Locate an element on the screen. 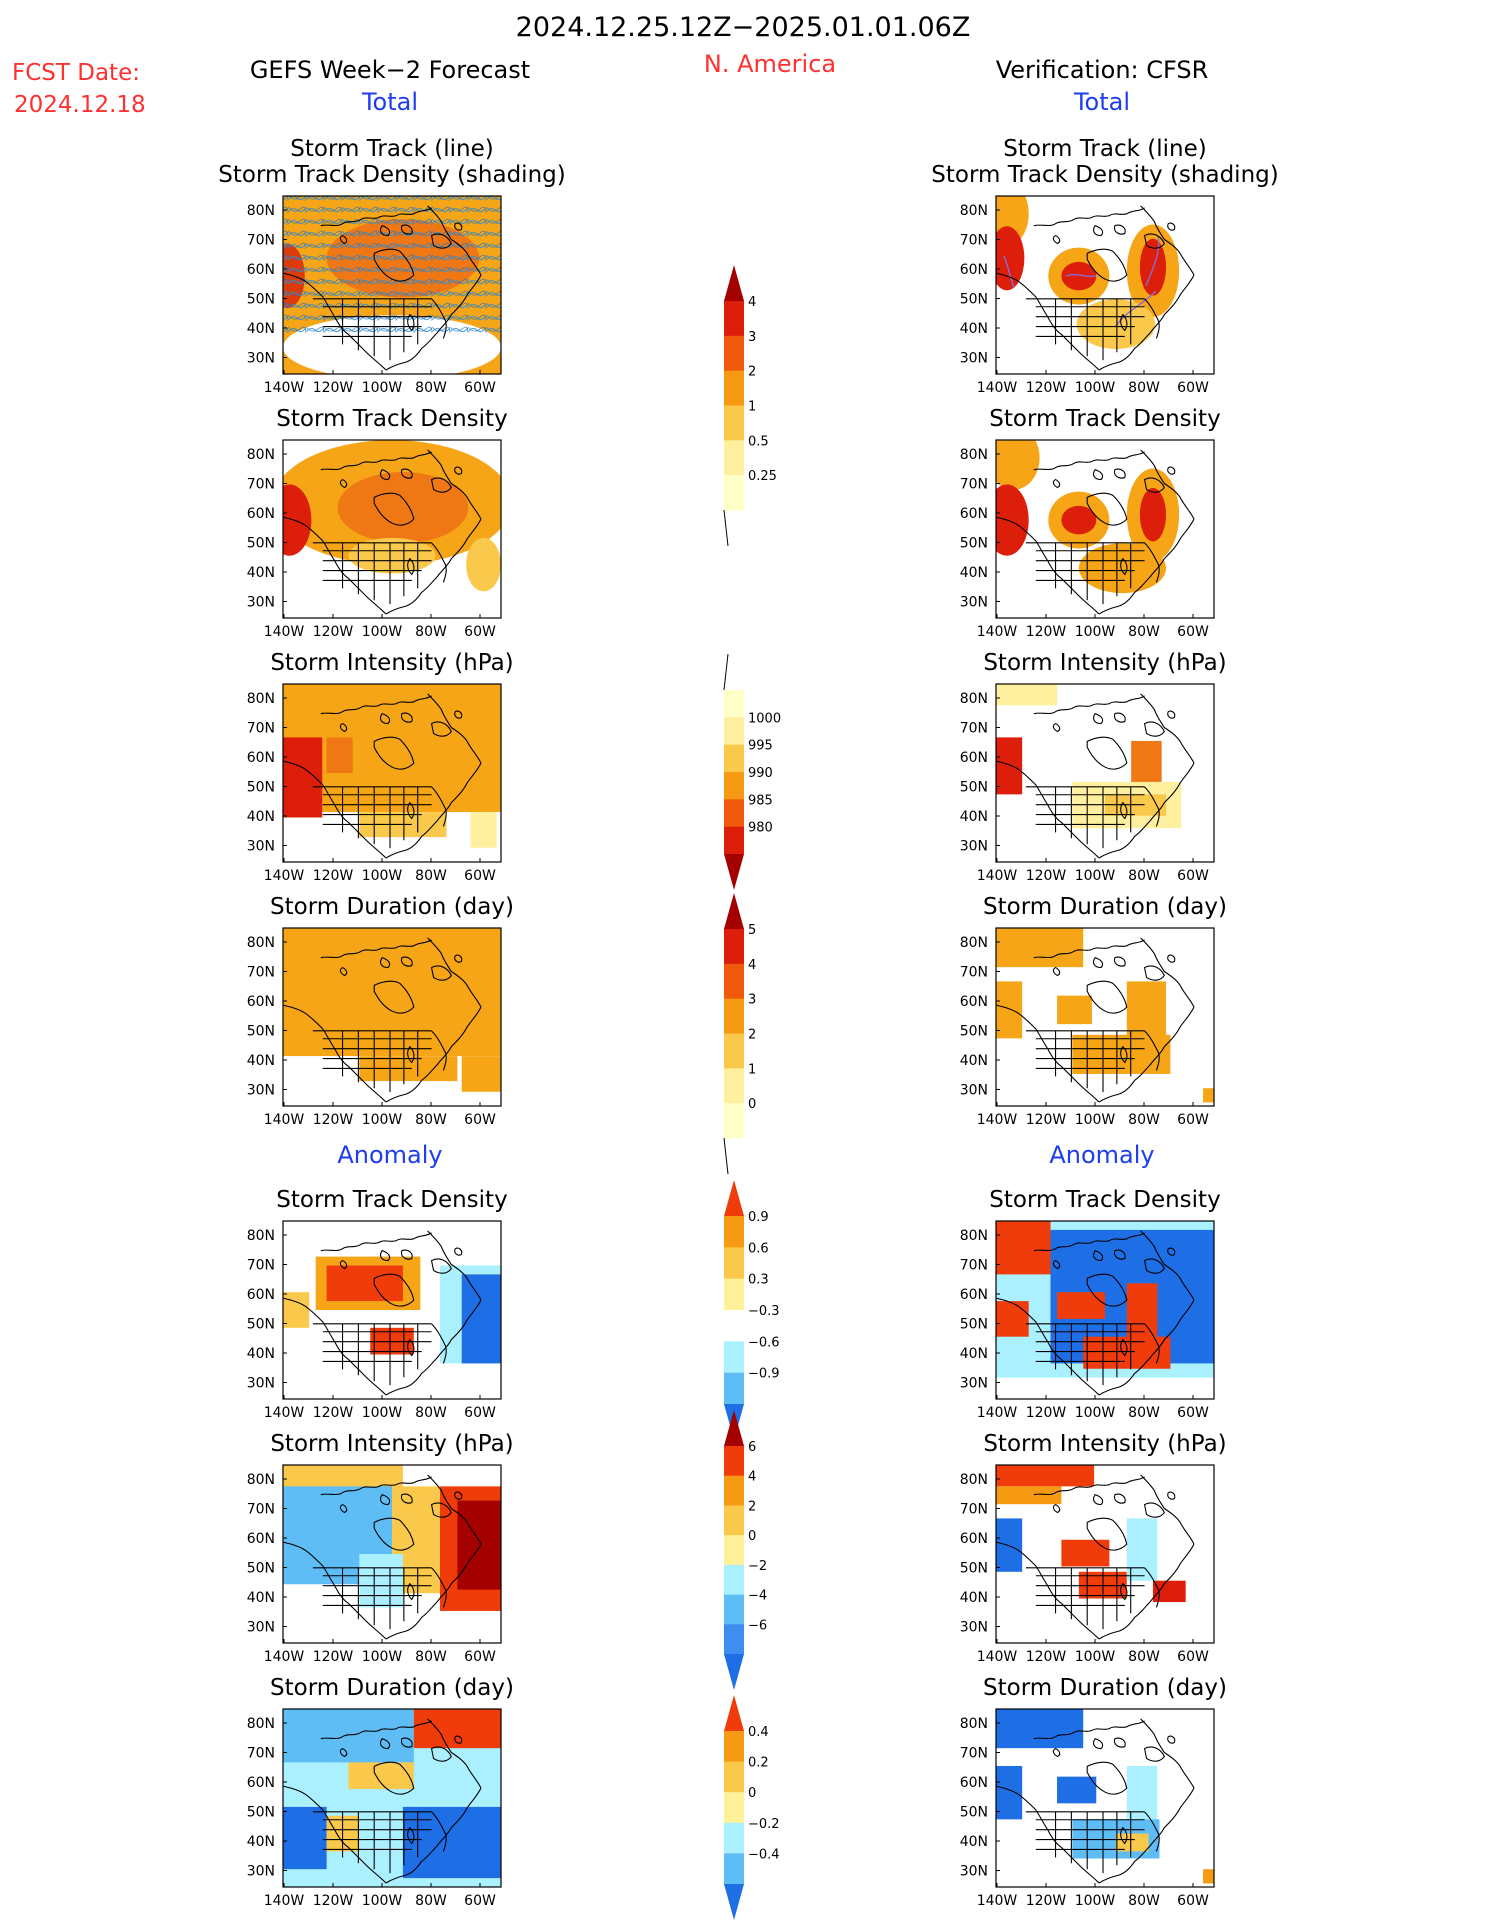 This screenshot has width=1487, height=1925. colorbar-intensity: 1000 995 990 985 980 is located at coordinates (752, 771).